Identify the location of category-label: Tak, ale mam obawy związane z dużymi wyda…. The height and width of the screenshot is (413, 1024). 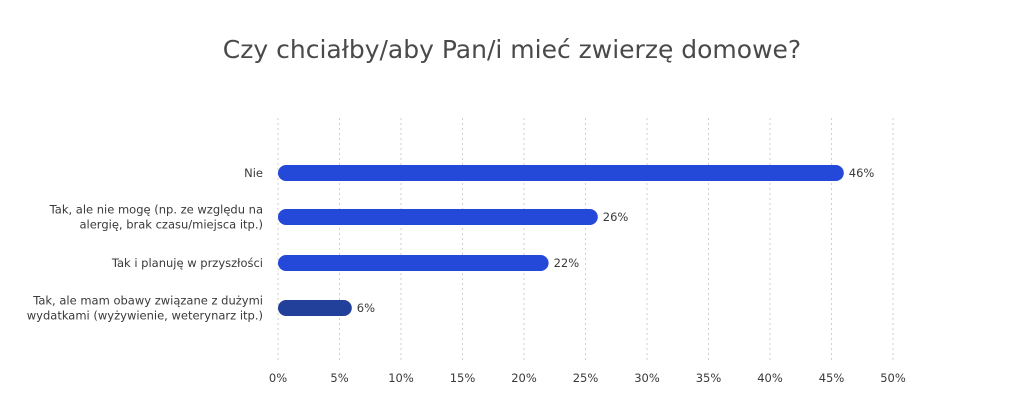
(145, 308).